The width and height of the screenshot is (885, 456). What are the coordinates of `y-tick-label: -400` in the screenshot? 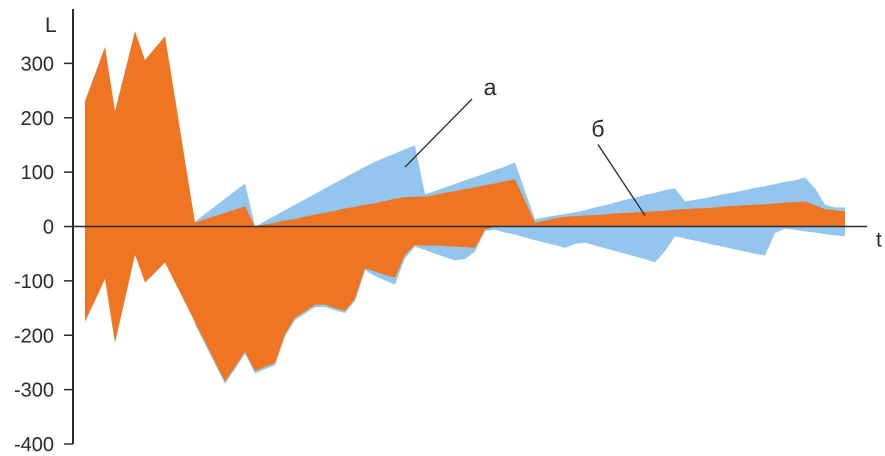 It's located at (34, 445).